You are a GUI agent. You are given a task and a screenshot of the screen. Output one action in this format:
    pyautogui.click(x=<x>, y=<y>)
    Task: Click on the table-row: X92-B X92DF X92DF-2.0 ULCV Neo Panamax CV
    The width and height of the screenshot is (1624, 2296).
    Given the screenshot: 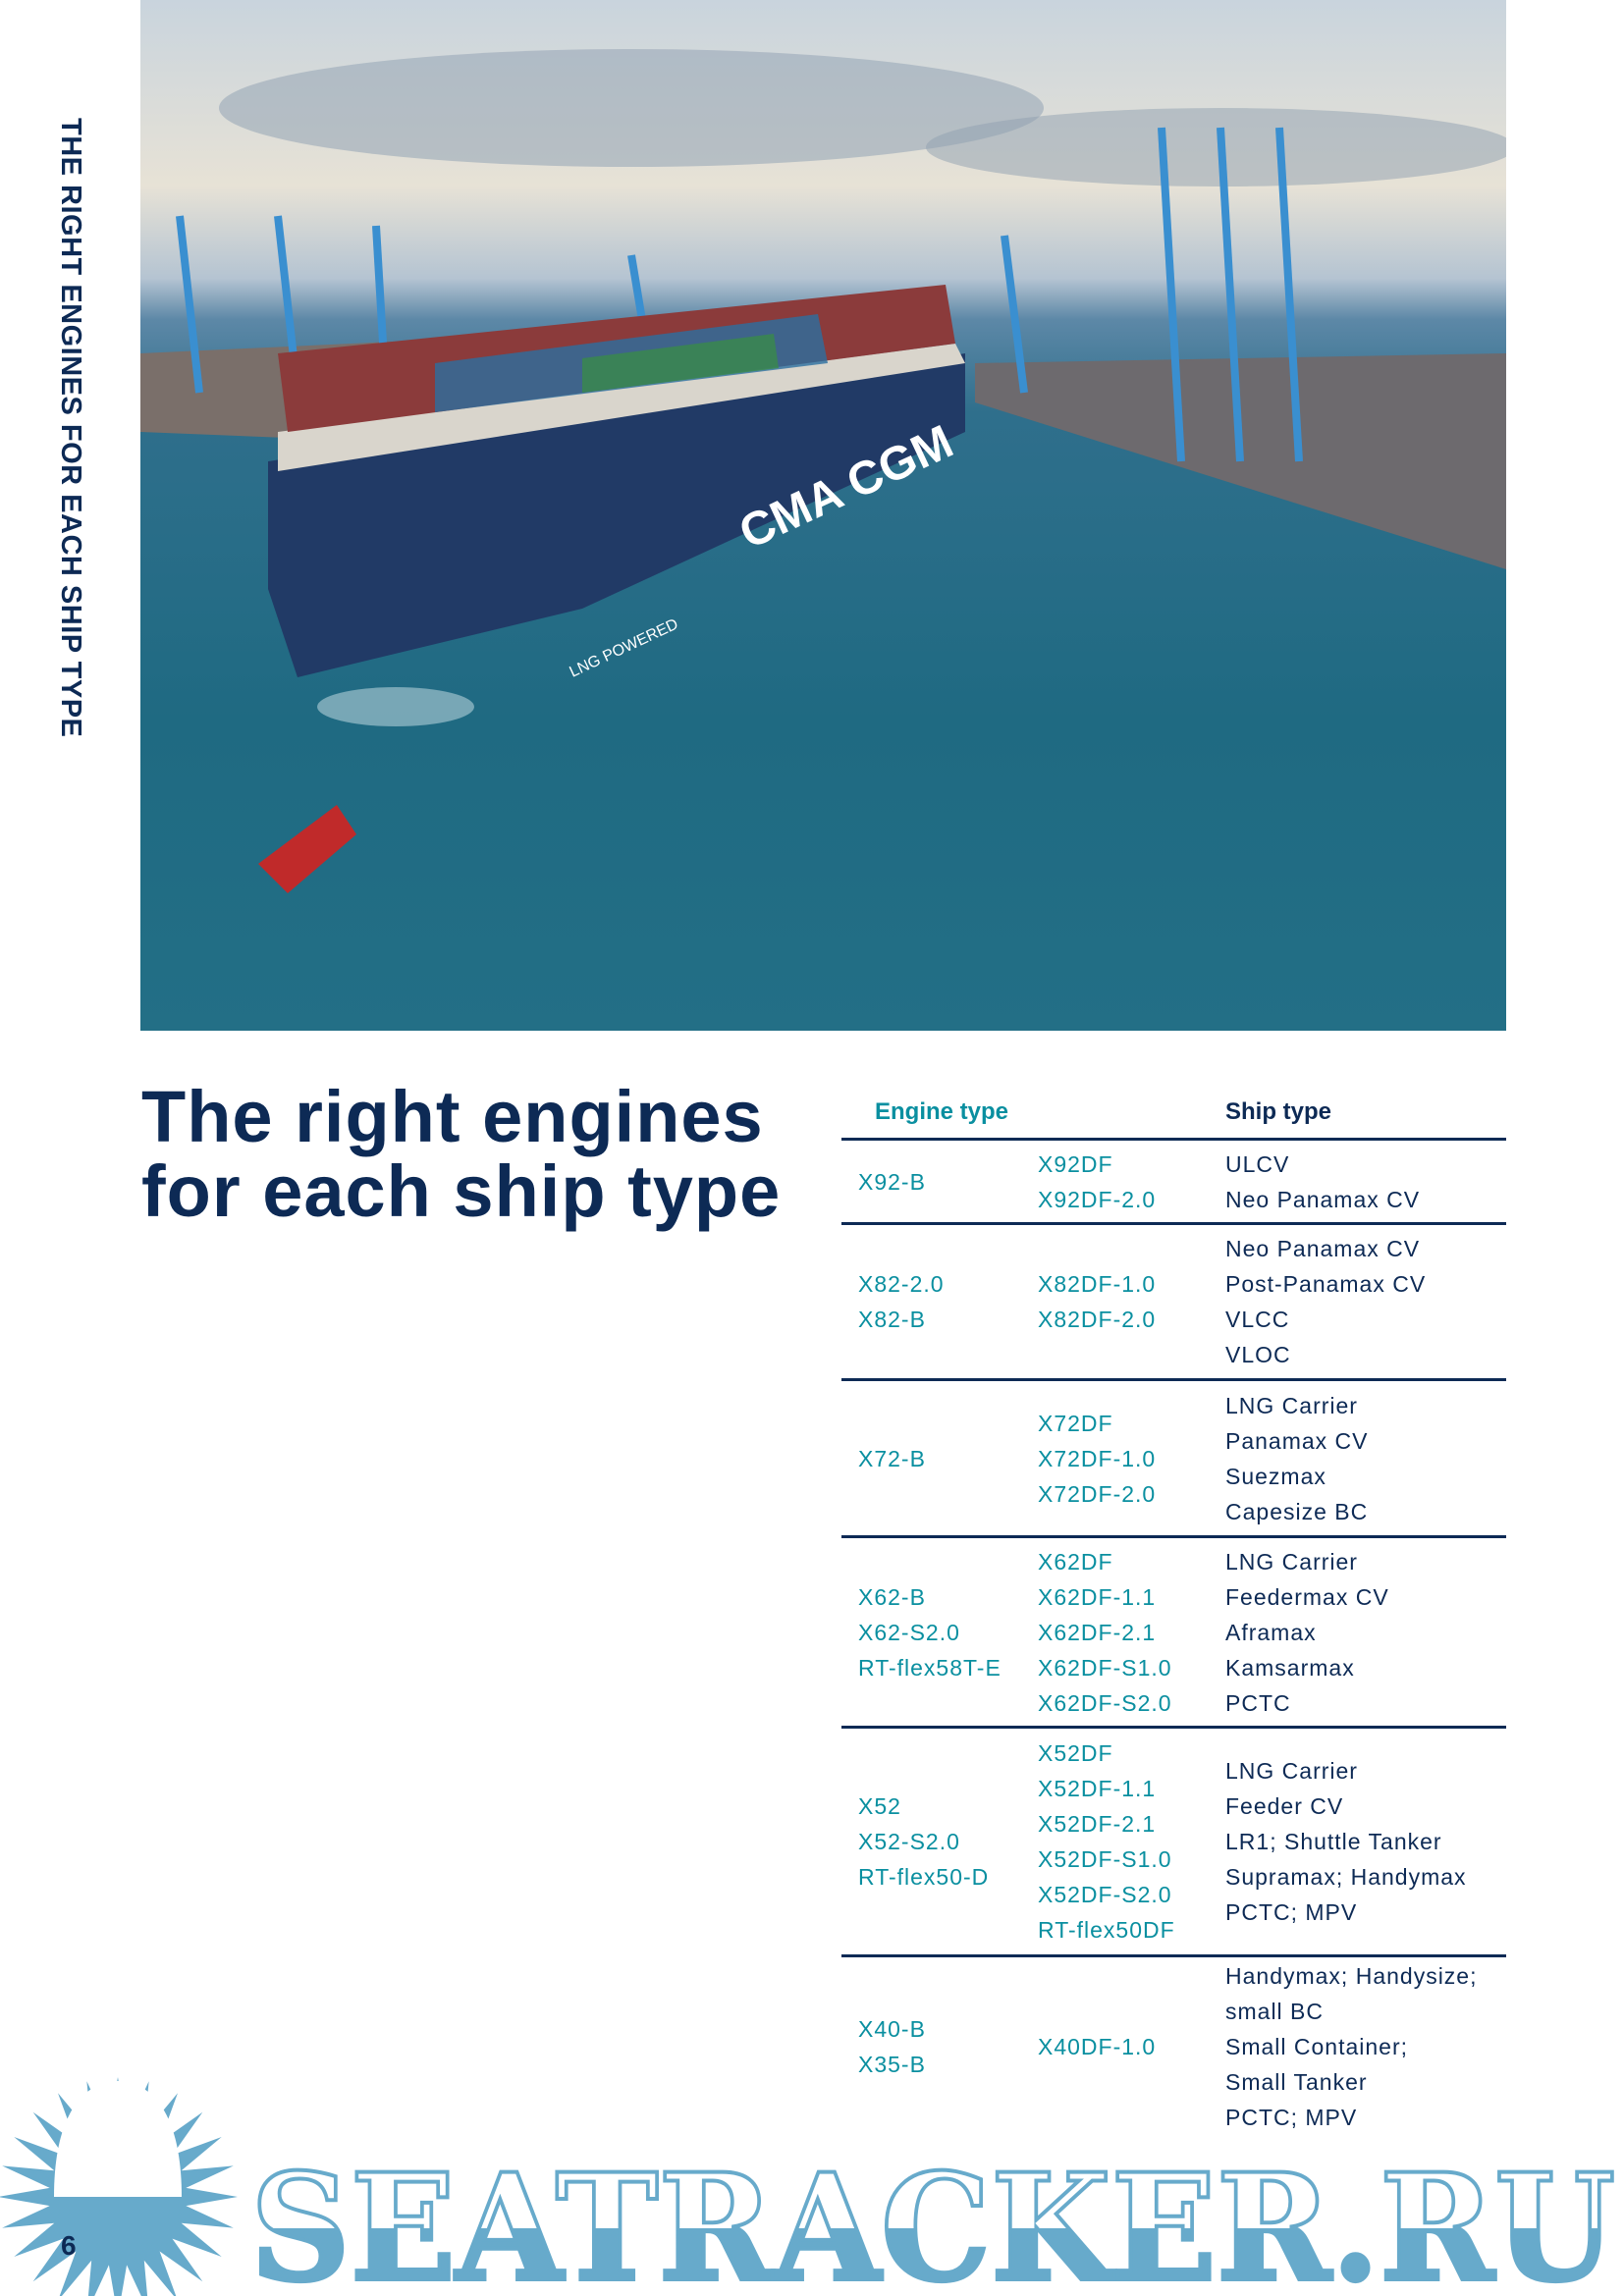 What is the action you would take?
    pyautogui.click(x=1173, y=1183)
    